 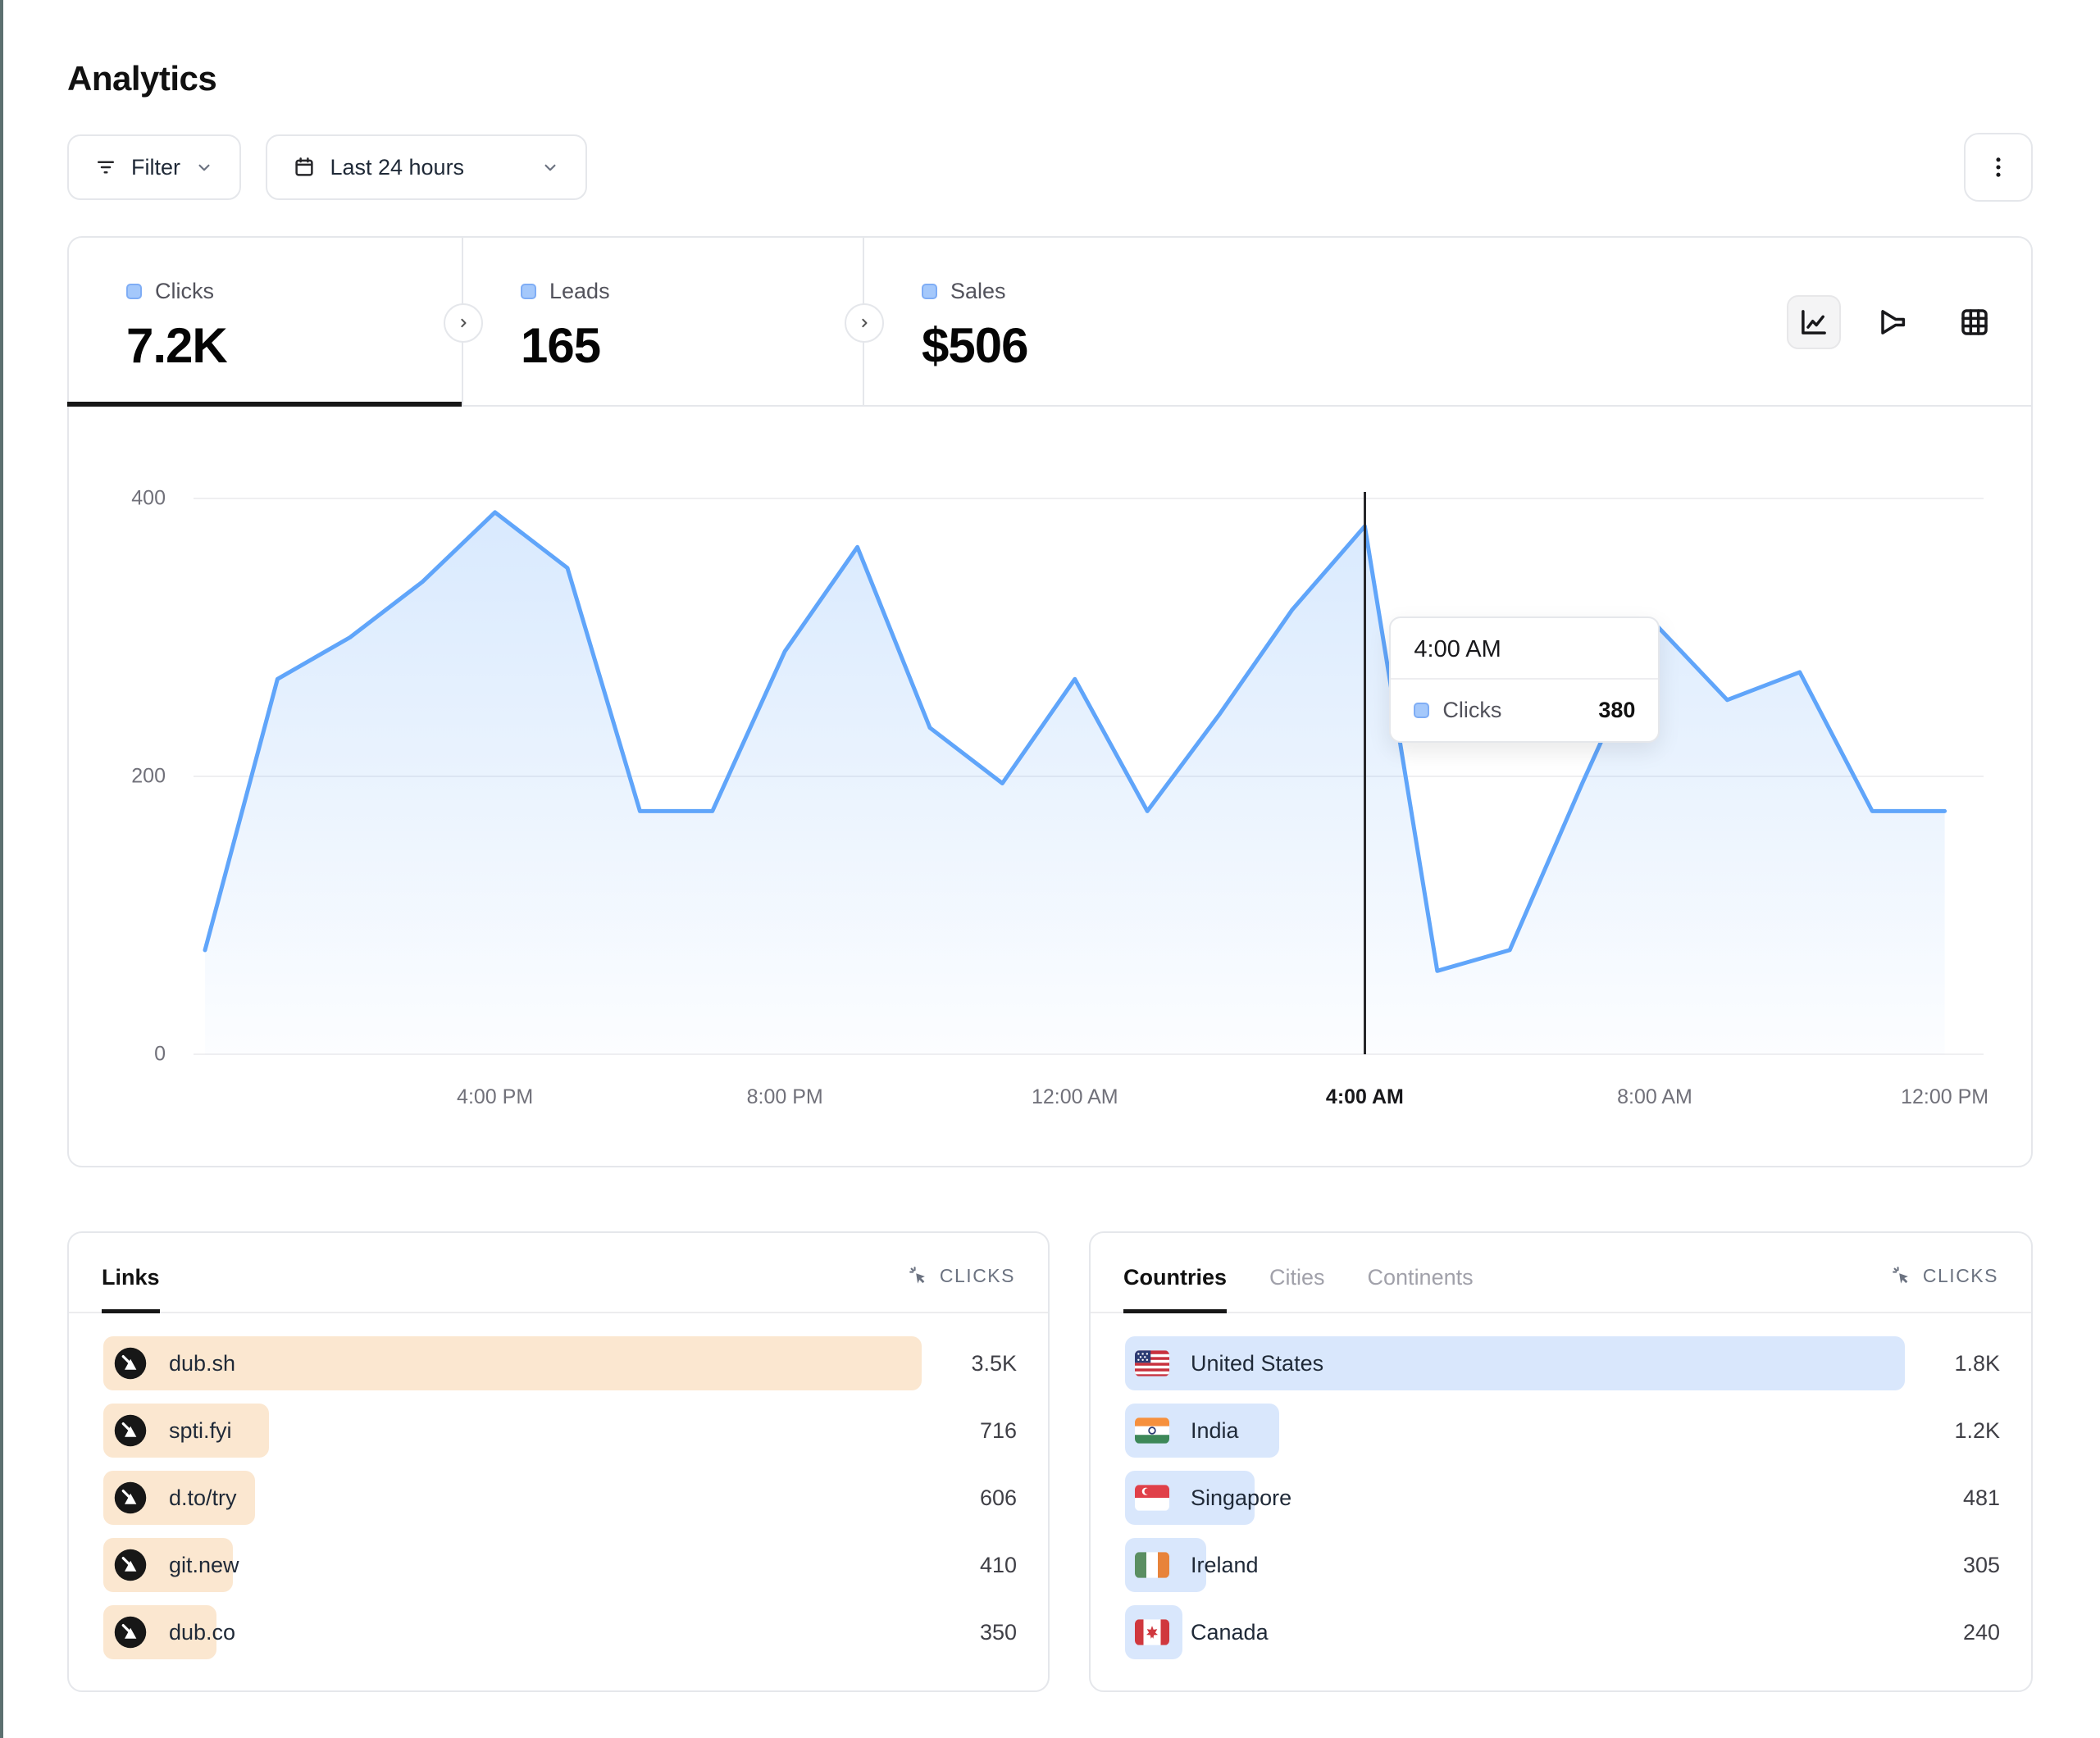 I want to click on tooltip-value: 380, so click(x=1617, y=710).